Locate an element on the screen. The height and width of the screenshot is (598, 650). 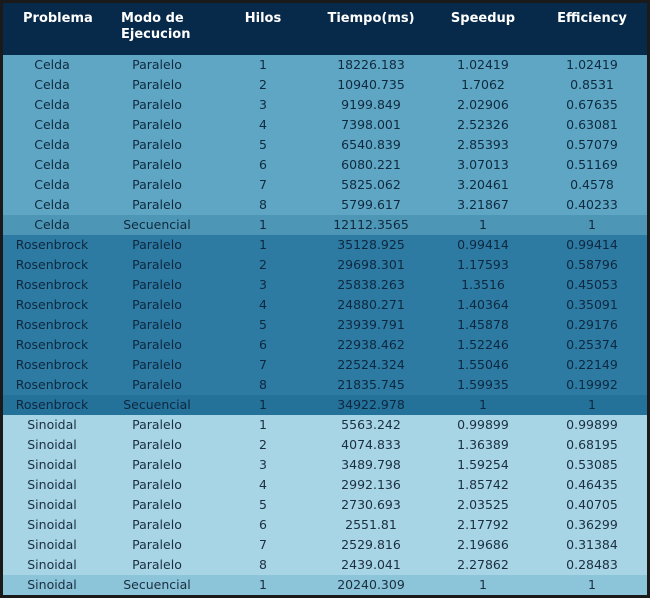
cell-efficiency: 0.22149 is located at coordinates (592, 365).